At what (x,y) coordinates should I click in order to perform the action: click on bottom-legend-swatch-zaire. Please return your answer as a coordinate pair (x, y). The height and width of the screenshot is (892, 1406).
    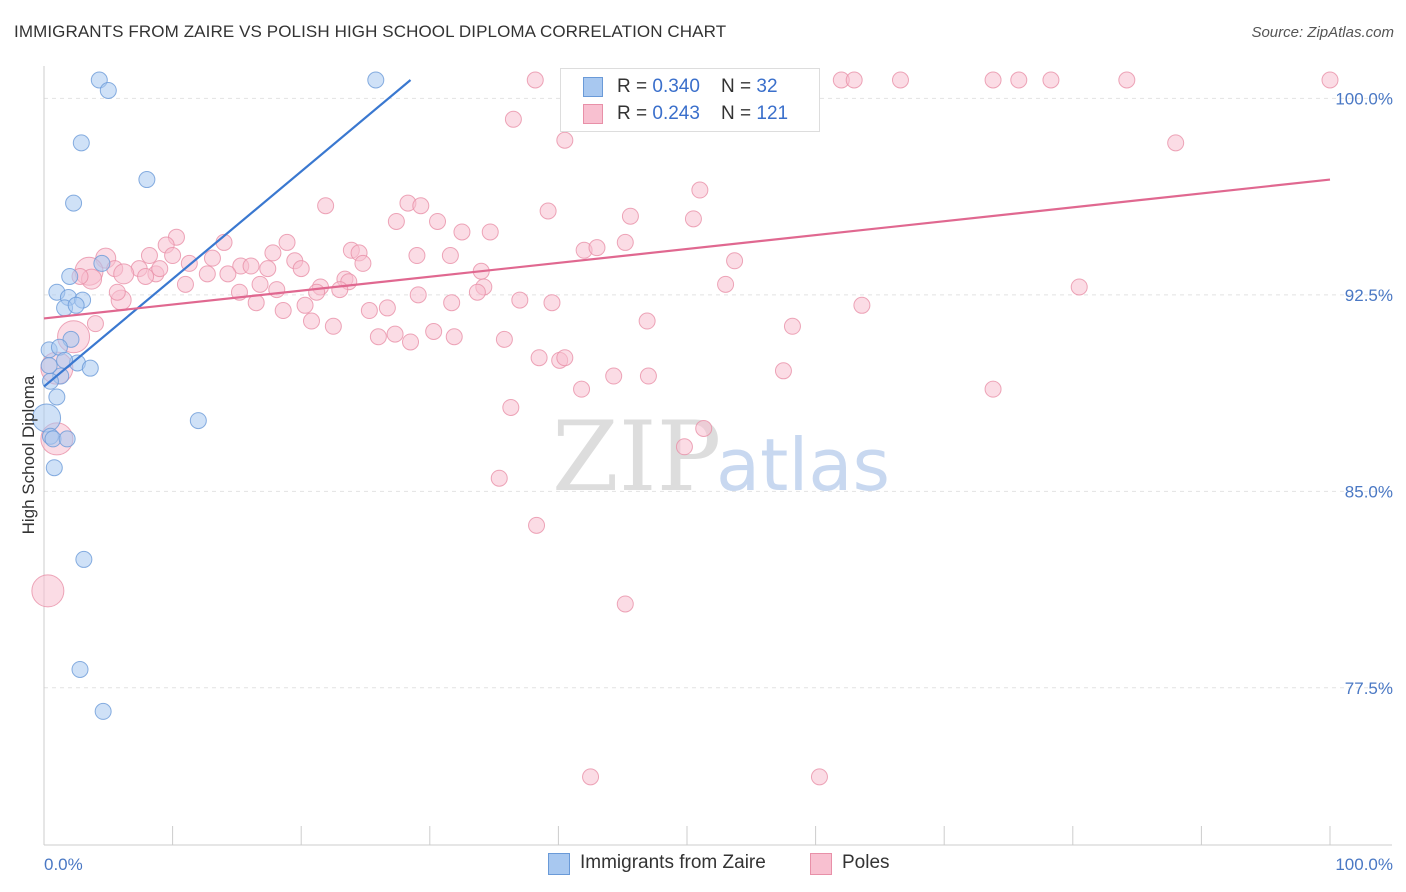
    Looking at the image, I should click on (559, 864).